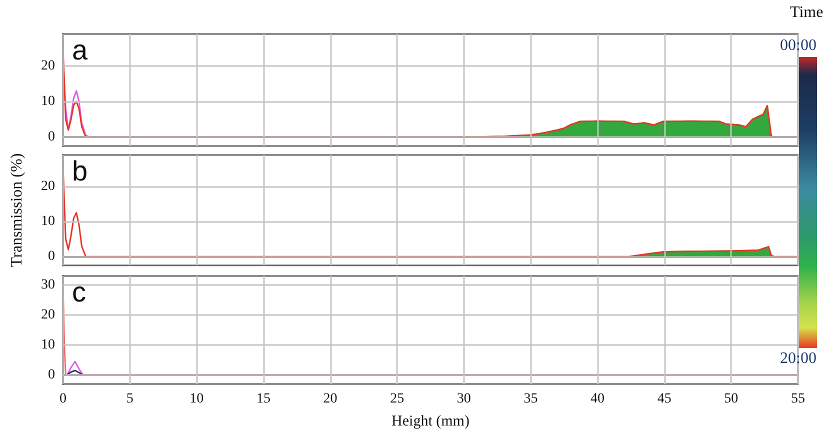  Describe the element at coordinates (80, 171) in the screenshot. I see `annotation: b` at that location.